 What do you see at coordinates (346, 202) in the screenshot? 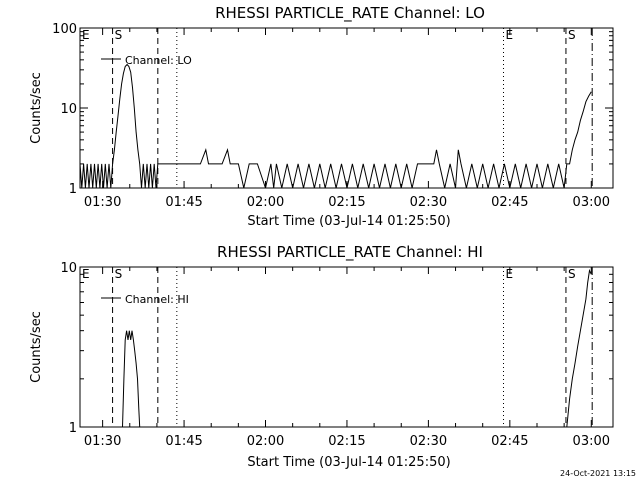
I see `lo-x-tick-label: 02:15` at bounding box center [346, 202].